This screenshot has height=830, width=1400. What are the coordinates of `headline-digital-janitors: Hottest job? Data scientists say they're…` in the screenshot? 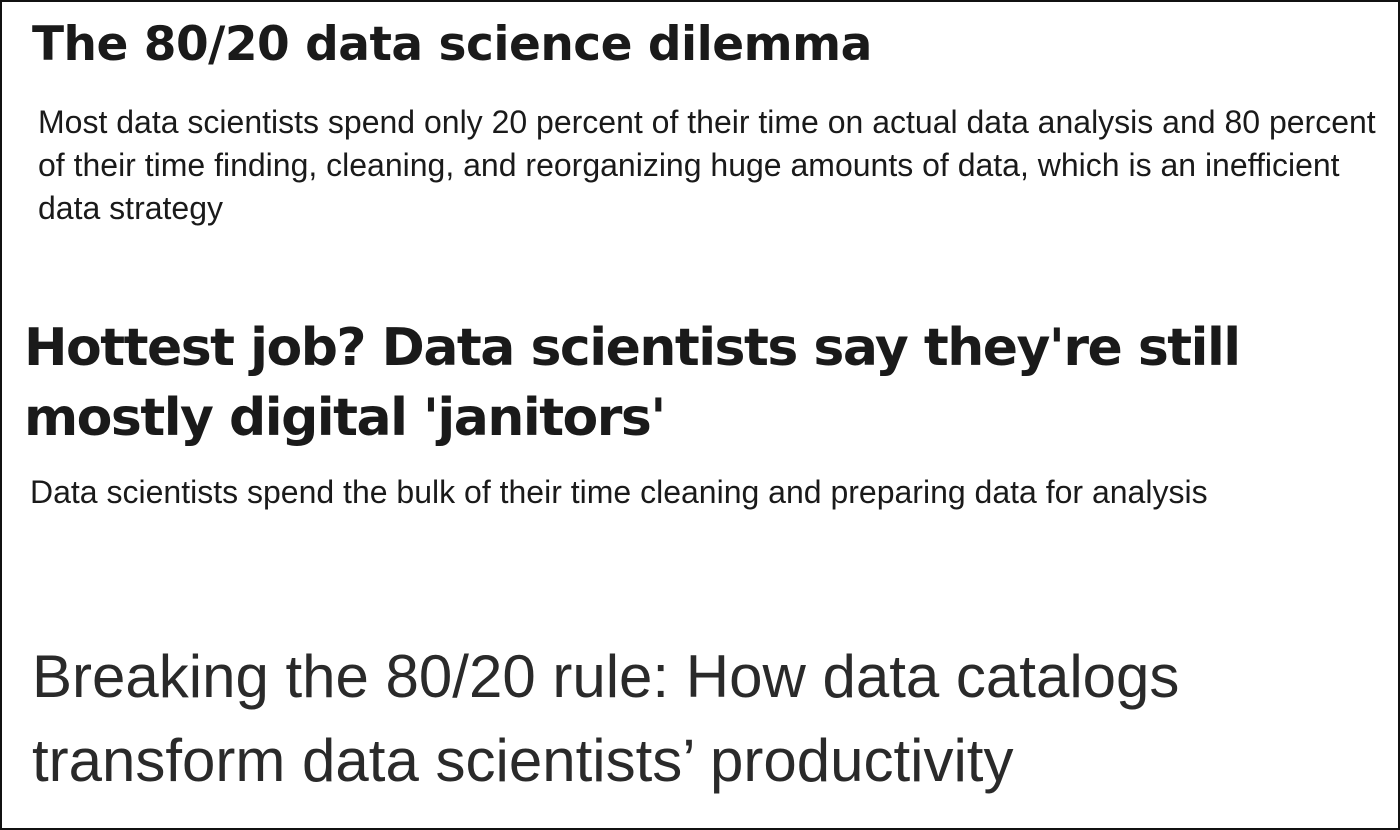 It's located at (632, 383).